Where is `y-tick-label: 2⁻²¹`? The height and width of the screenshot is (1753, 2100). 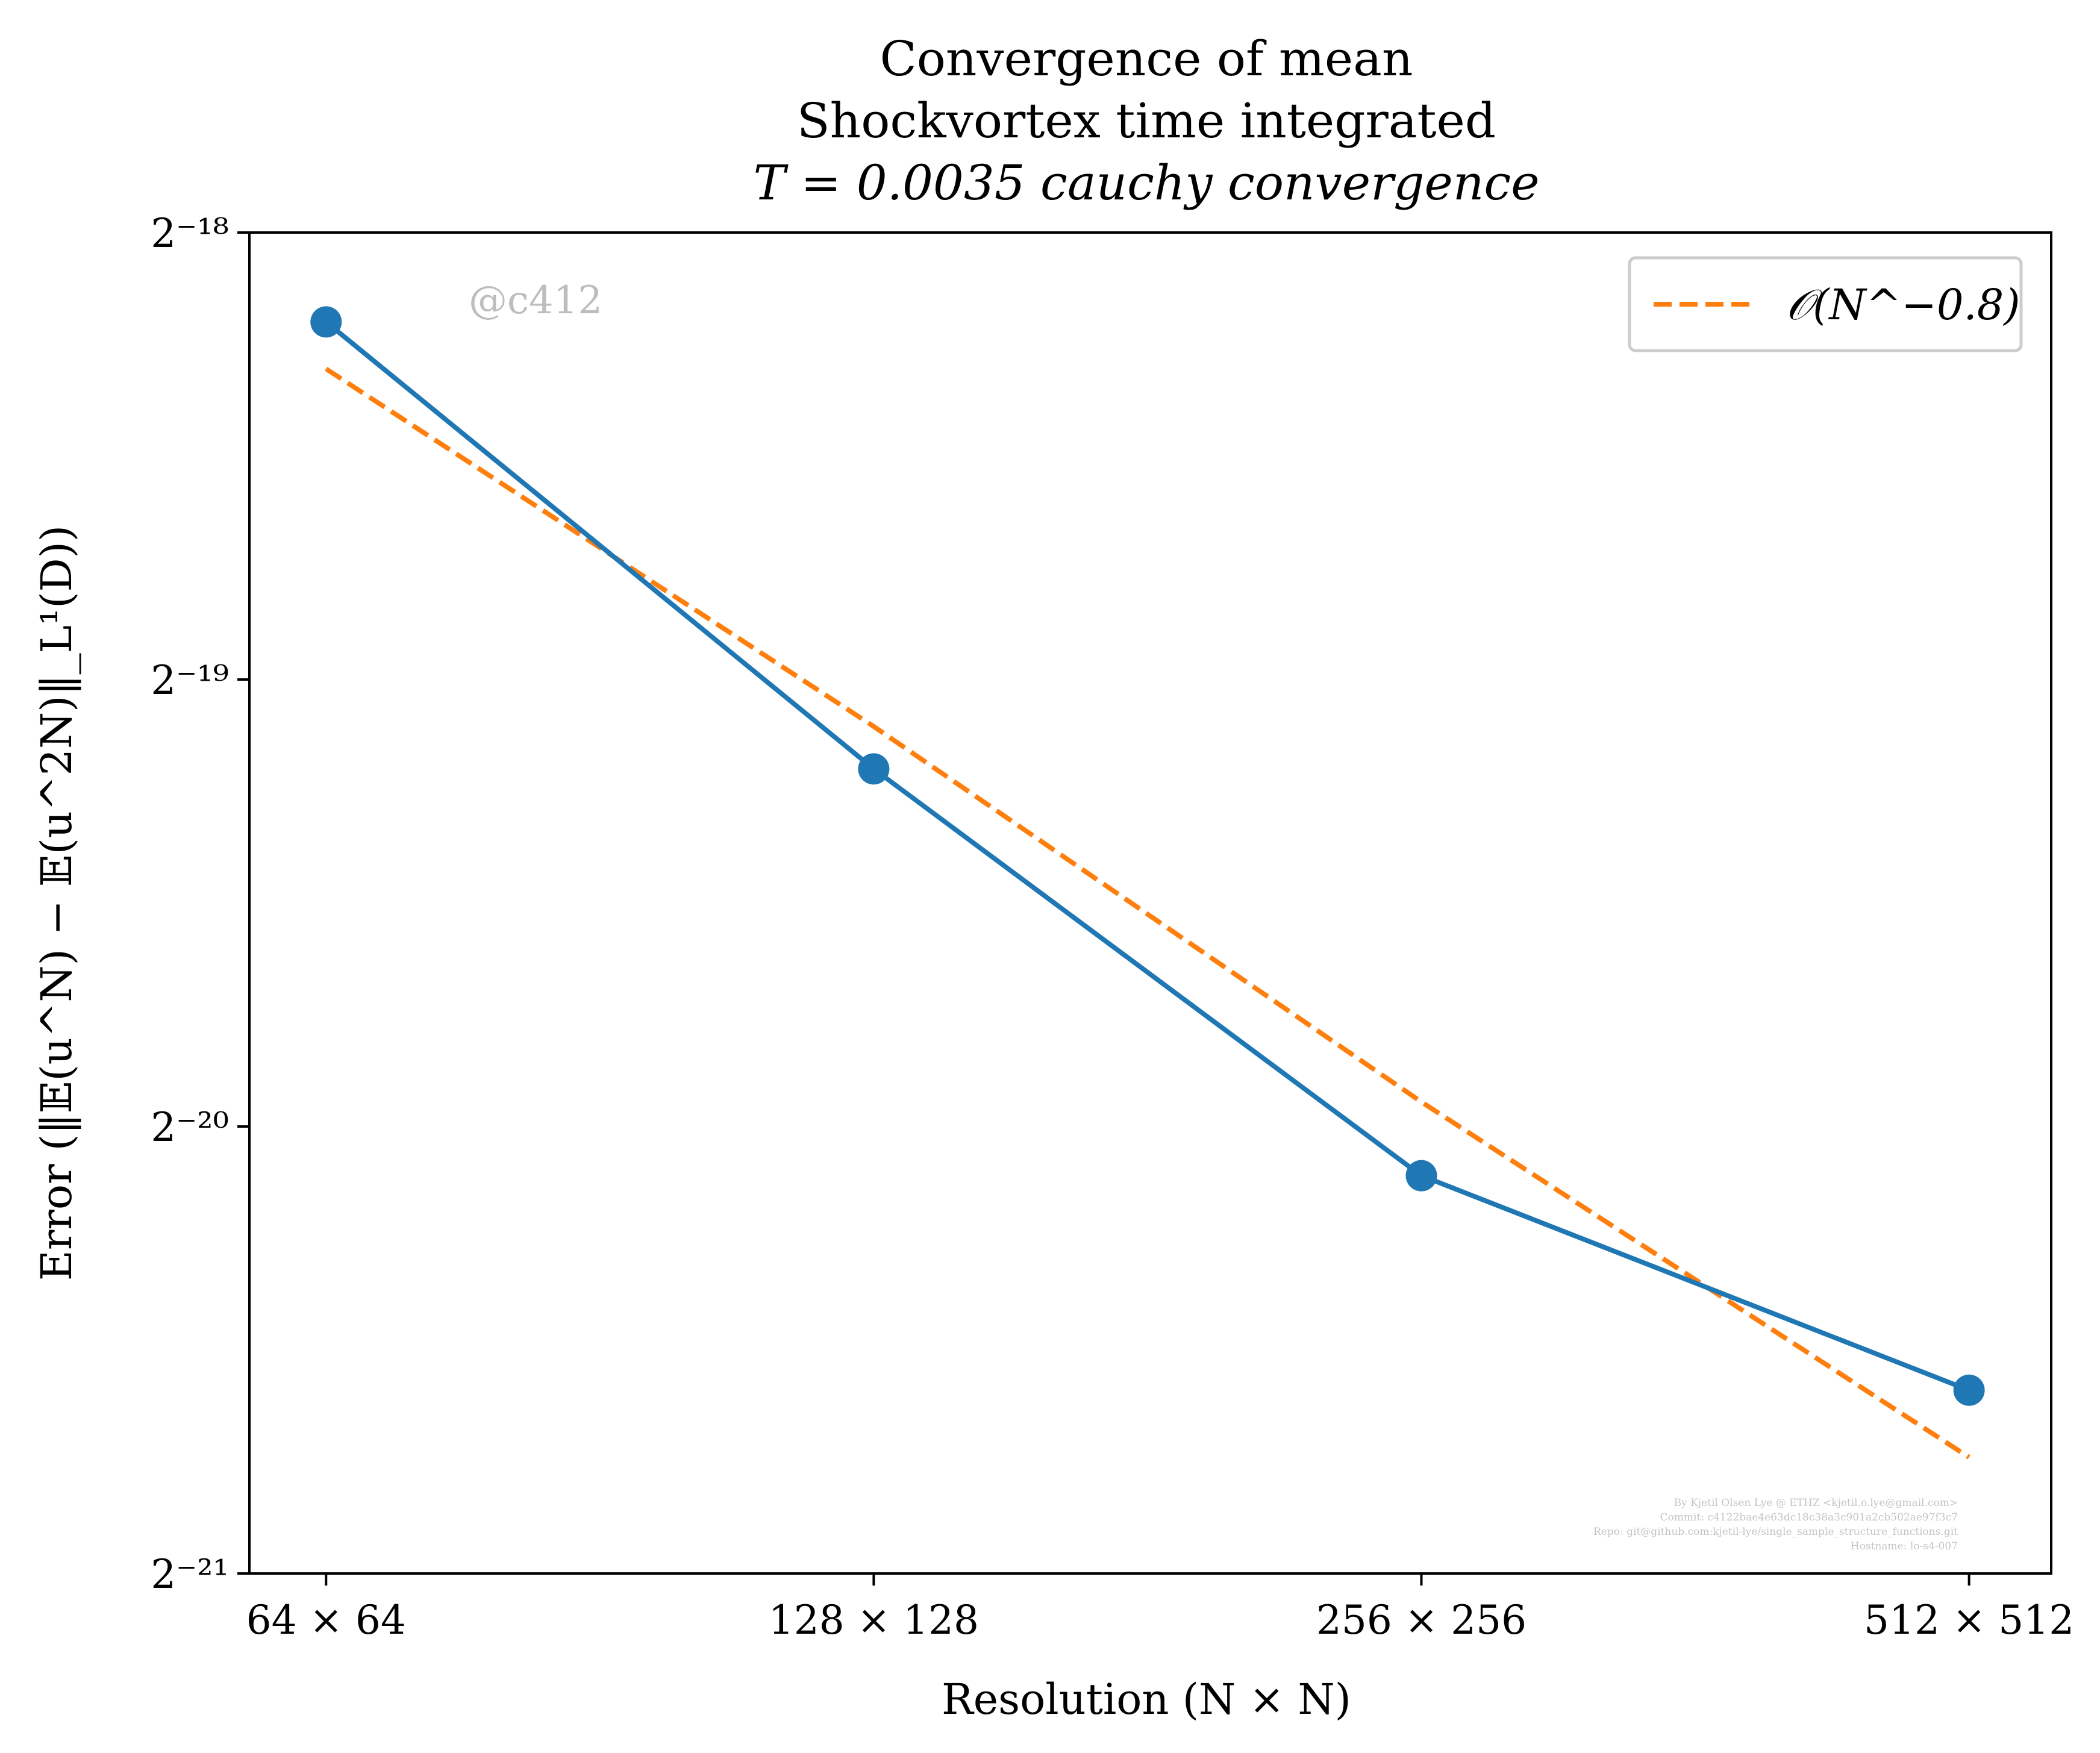 y-tick-label: 2⁻²¹ is located at coordinates (190, 1574).